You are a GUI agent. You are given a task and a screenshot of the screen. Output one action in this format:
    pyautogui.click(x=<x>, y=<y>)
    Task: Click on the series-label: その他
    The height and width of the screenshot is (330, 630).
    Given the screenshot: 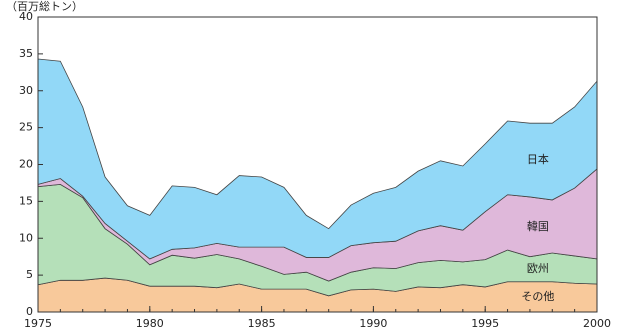 What is the action you would take?
    pyautogui.click(x=537, y=296)
    